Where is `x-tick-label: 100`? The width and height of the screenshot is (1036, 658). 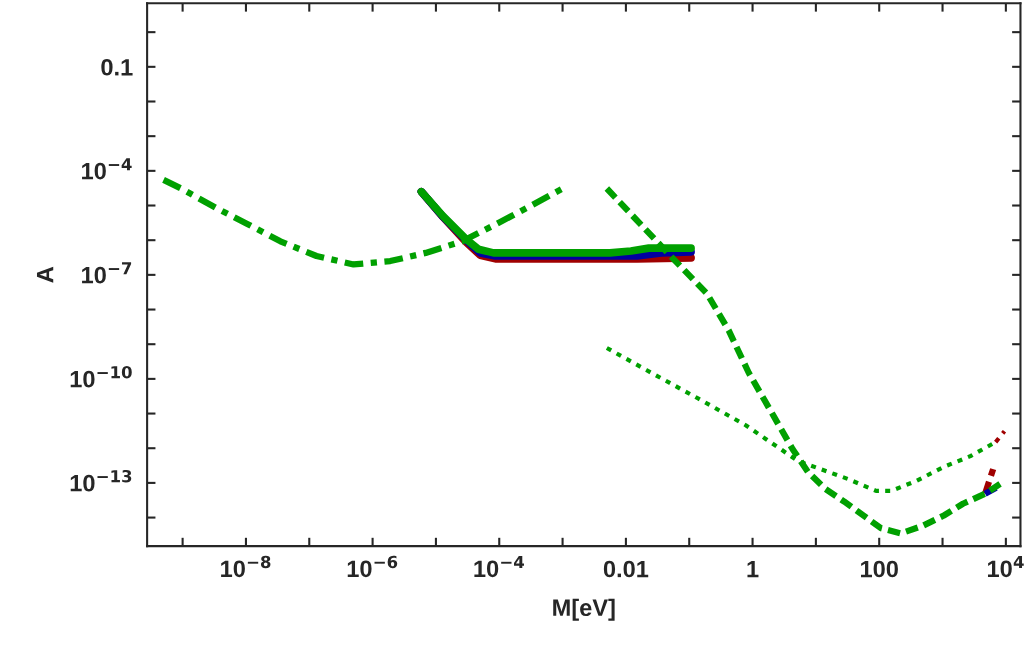 x-tick-label: 100 is located at coordinates (879, 569).